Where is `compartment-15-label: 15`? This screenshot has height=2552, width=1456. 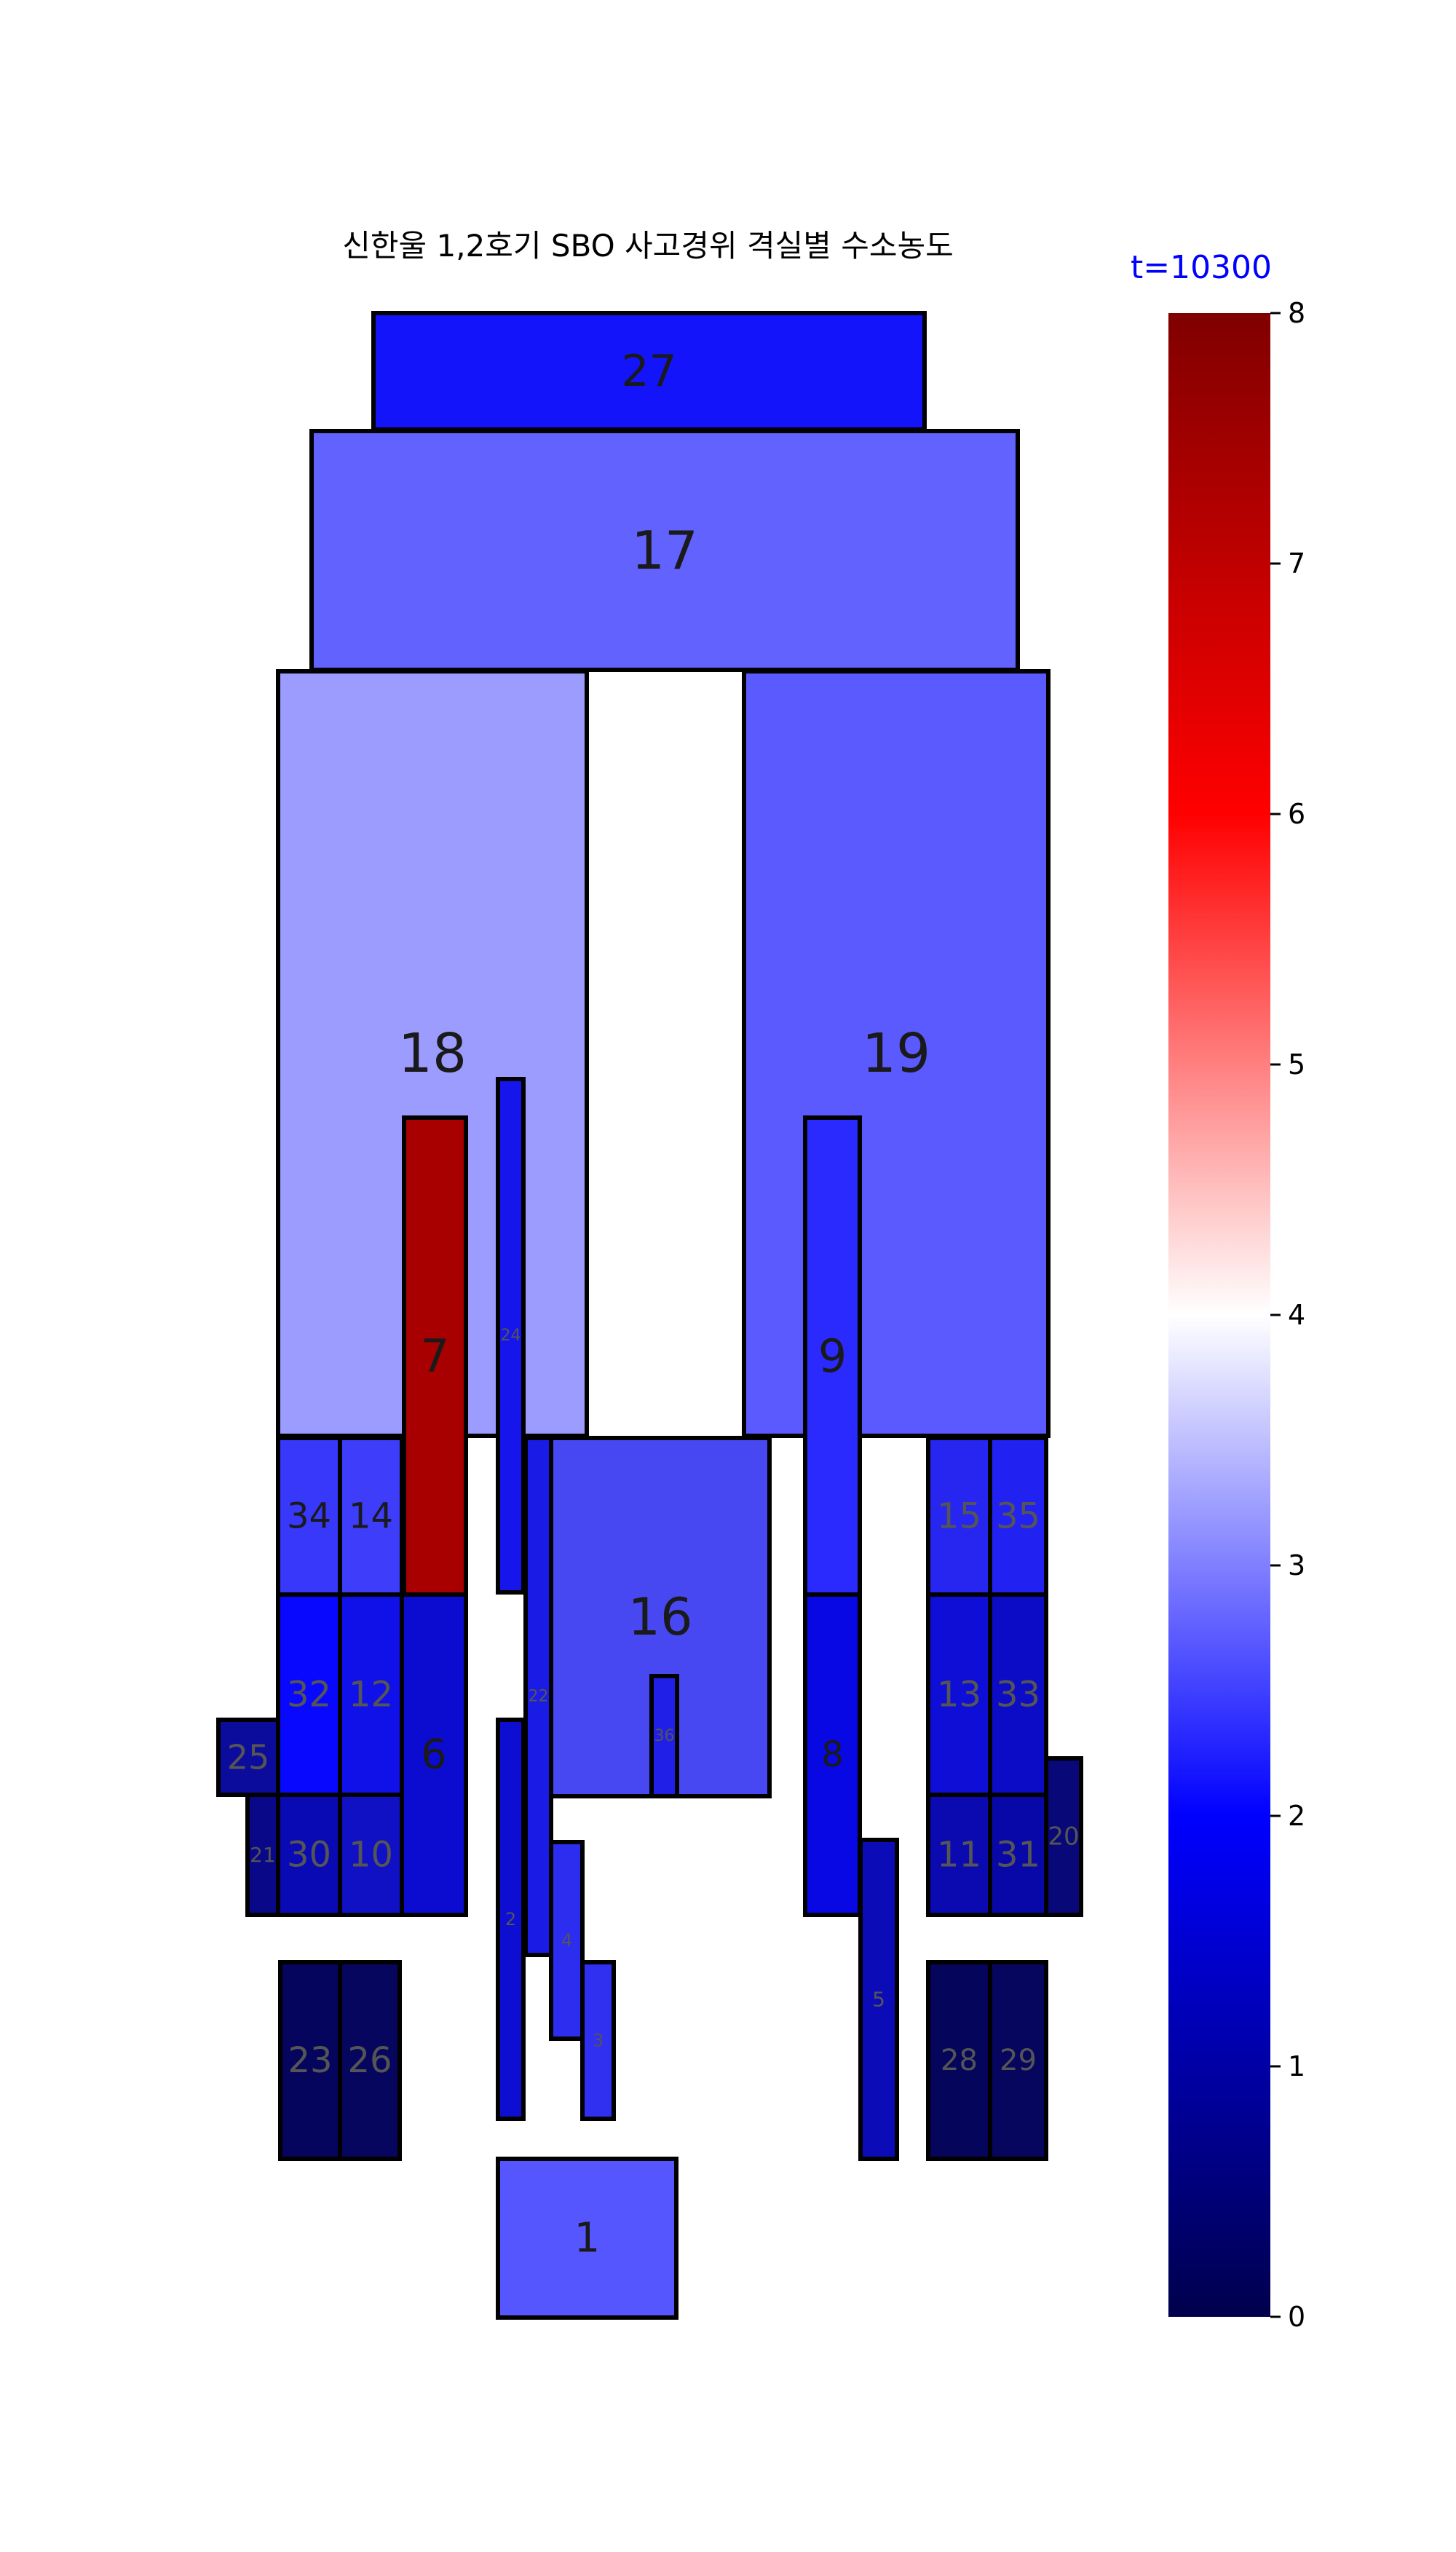
compartment-15-label: 15 is located at coordinates (959, 1516).